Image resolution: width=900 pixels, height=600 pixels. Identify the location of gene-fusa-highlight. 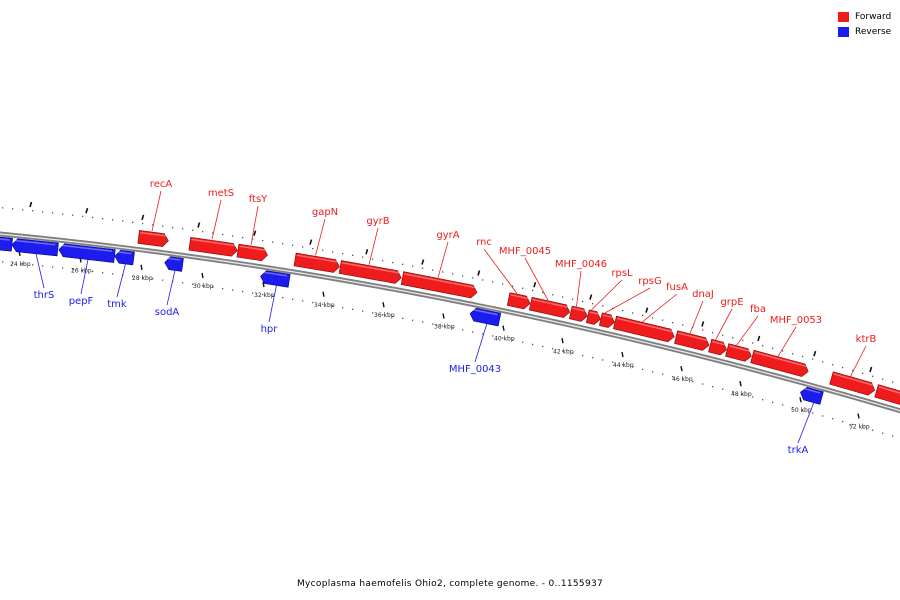
(644, 325).